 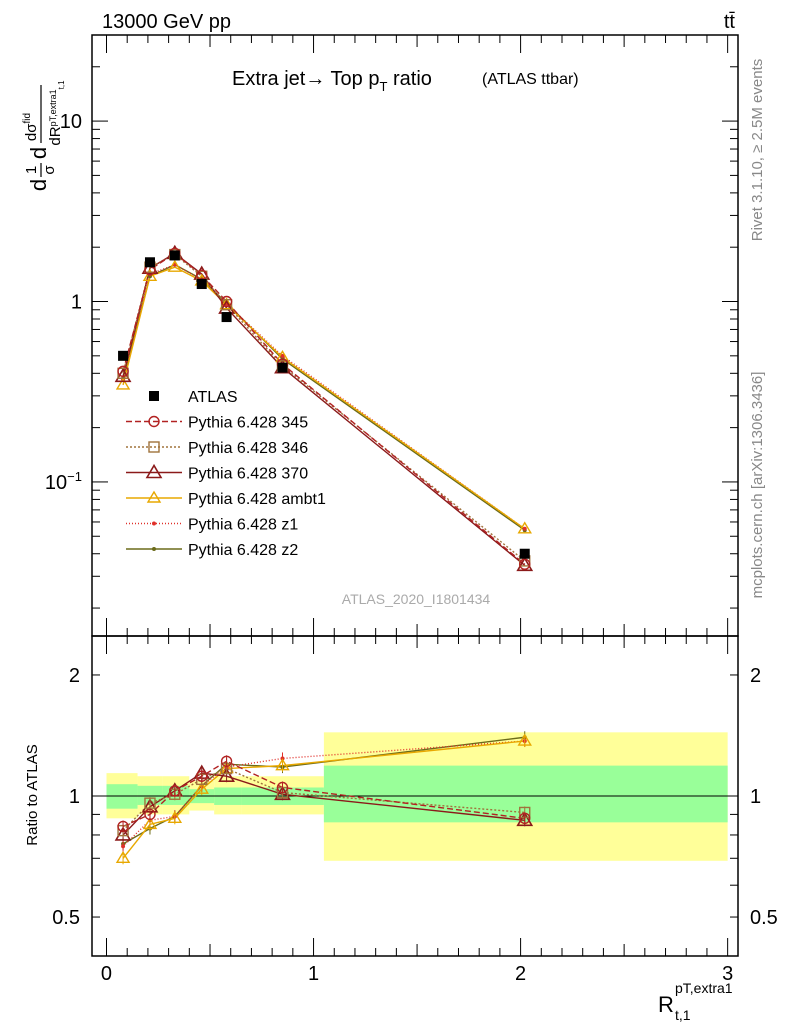 What do you see at coordinates (530, 79) in the screenshot?
I see `title-note: (ATLAS ttbar)` at bounding box center [530, 79].